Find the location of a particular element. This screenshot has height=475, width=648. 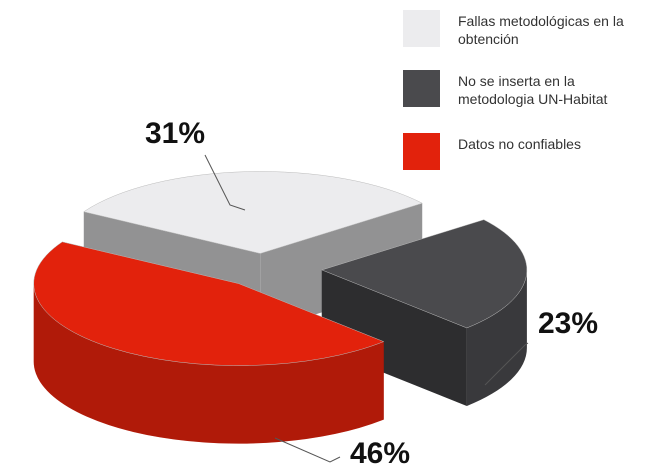

legend-label: Datos no confiables is located at coordinates (519, 144).